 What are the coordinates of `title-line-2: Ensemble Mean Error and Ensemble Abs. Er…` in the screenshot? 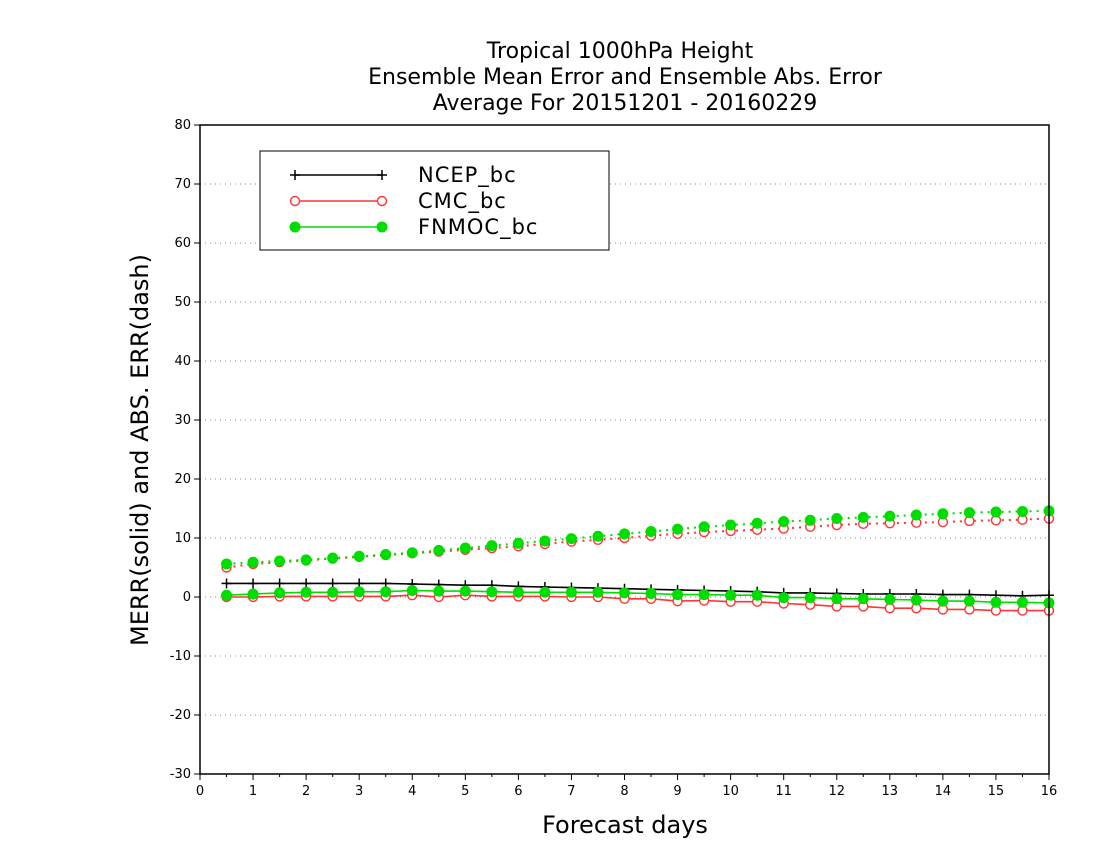 It's located at (625, 77).